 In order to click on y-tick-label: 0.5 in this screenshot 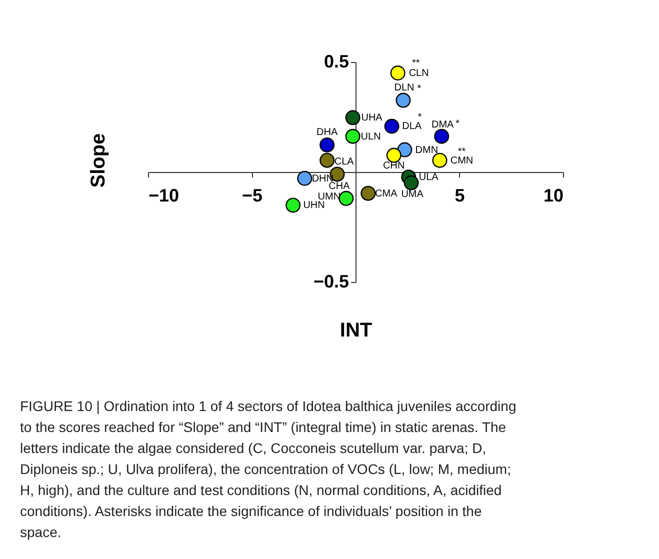, I will do `click(336, 62)`.